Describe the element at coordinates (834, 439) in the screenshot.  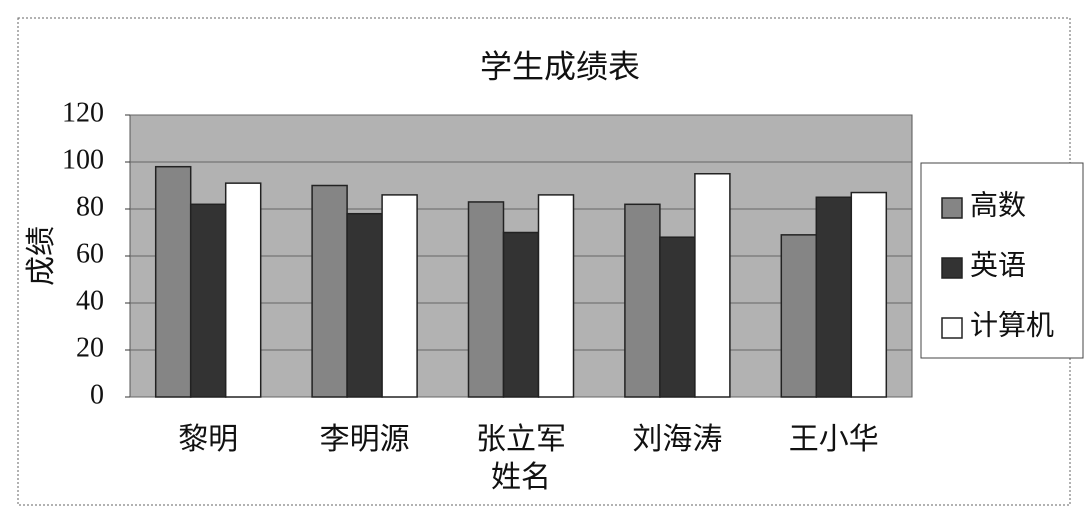
I see `x-tick-label: 王小华` at that location.